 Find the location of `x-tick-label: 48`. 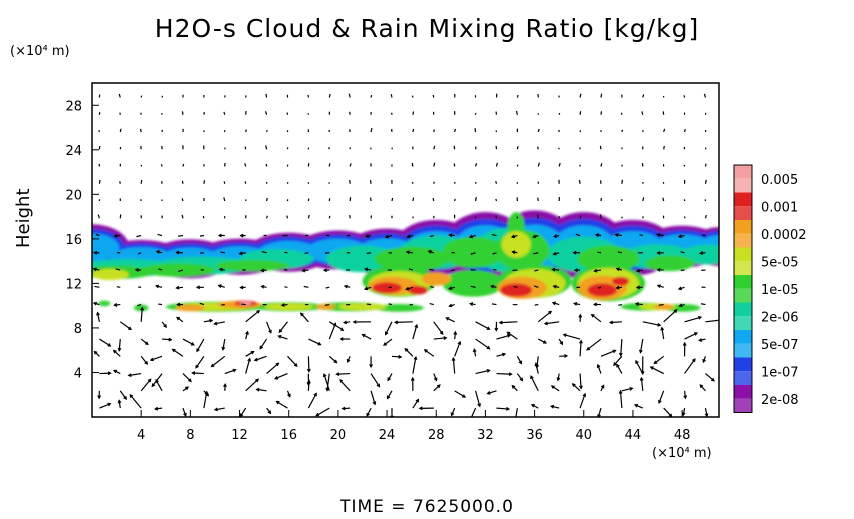

x-tick-label: 48 is located at coordinates (682, 435).